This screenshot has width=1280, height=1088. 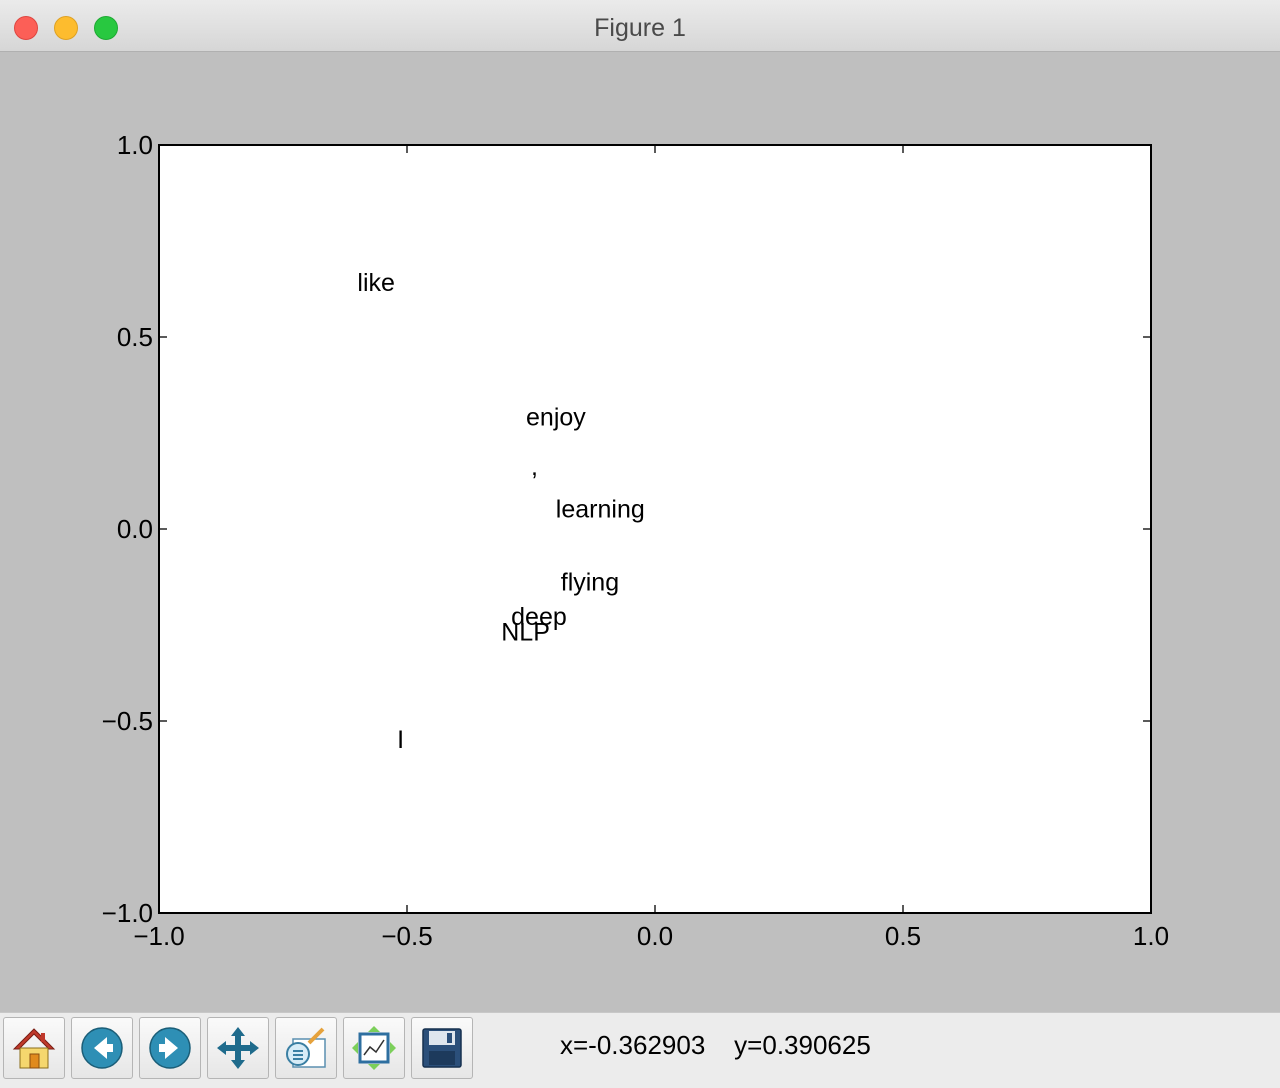 What do you see at coordinates (26, 28) in the screenshot?
I see `close-window-button` at bounding box center [26, 28].